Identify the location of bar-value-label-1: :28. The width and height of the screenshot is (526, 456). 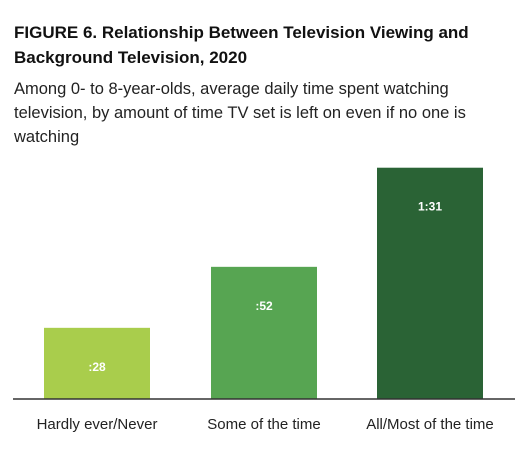
(97, 367).